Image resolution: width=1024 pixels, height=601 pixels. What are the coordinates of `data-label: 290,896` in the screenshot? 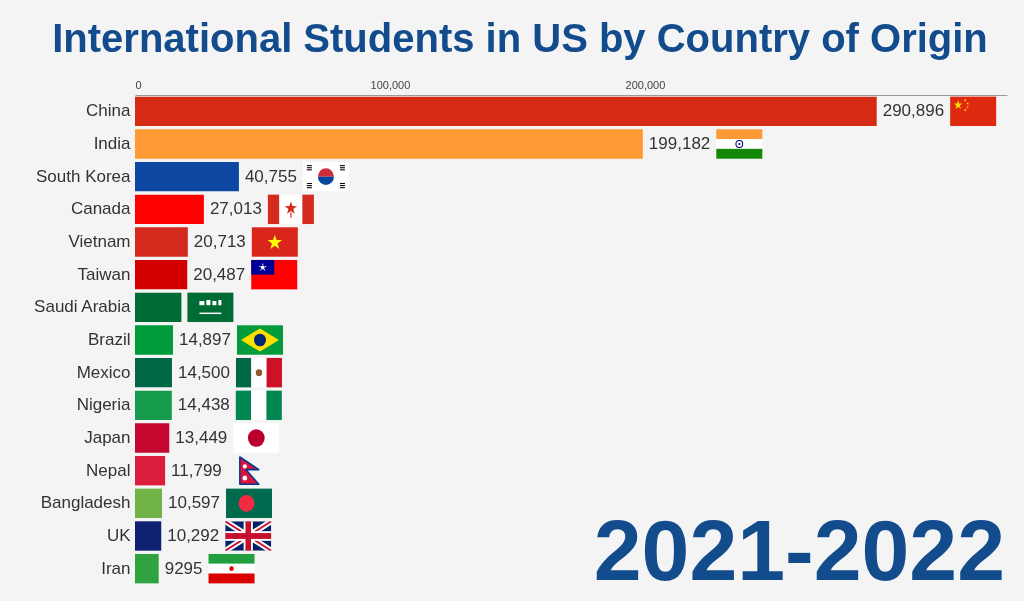 It's located at (913, 111).